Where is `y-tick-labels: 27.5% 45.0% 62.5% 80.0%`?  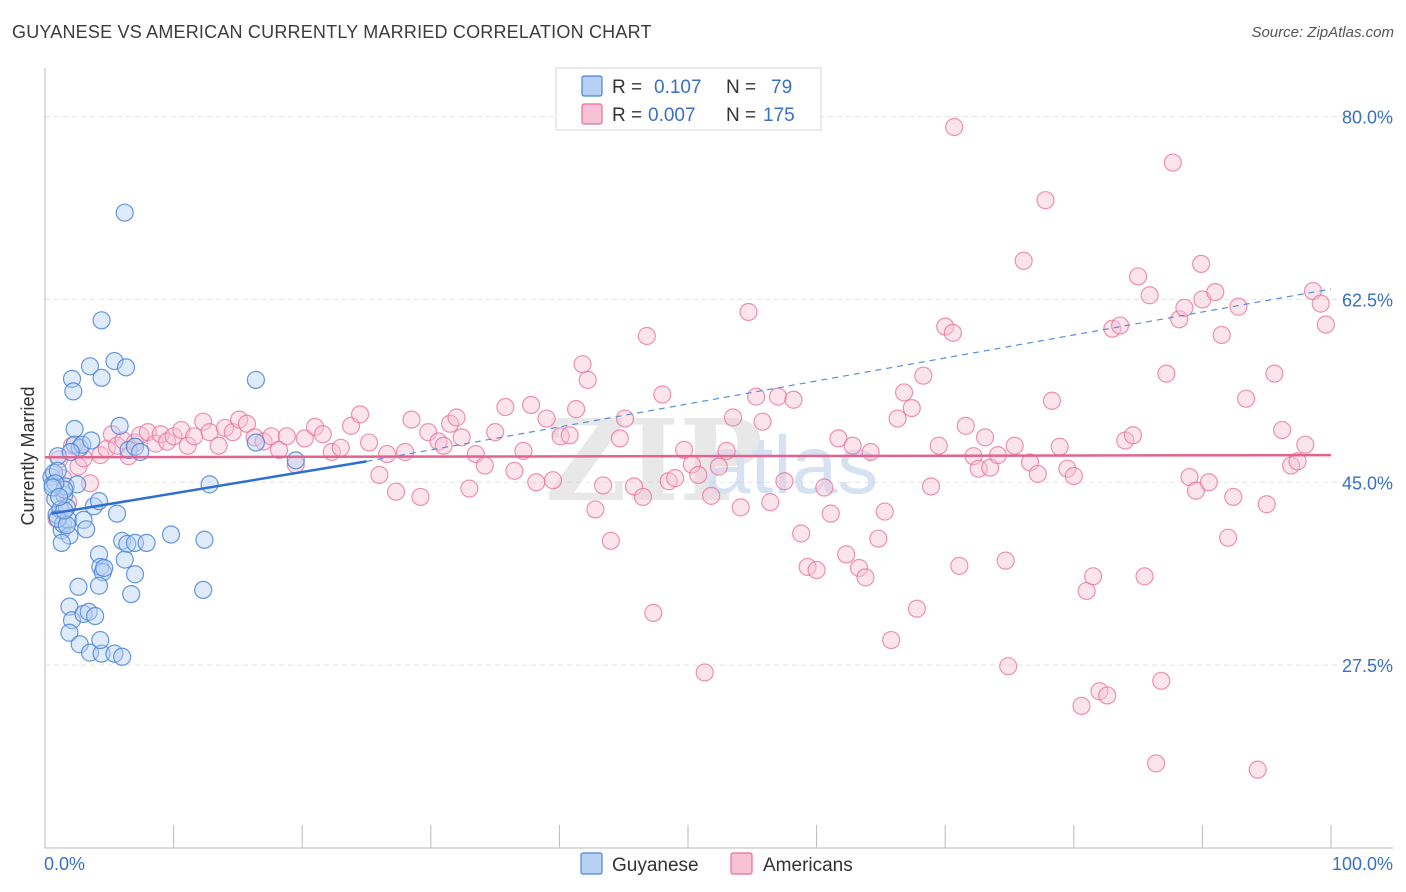
y-tick-labels: 27.5% 45.0% 62.5% 80.0% is located at coordinates (1367, 392).